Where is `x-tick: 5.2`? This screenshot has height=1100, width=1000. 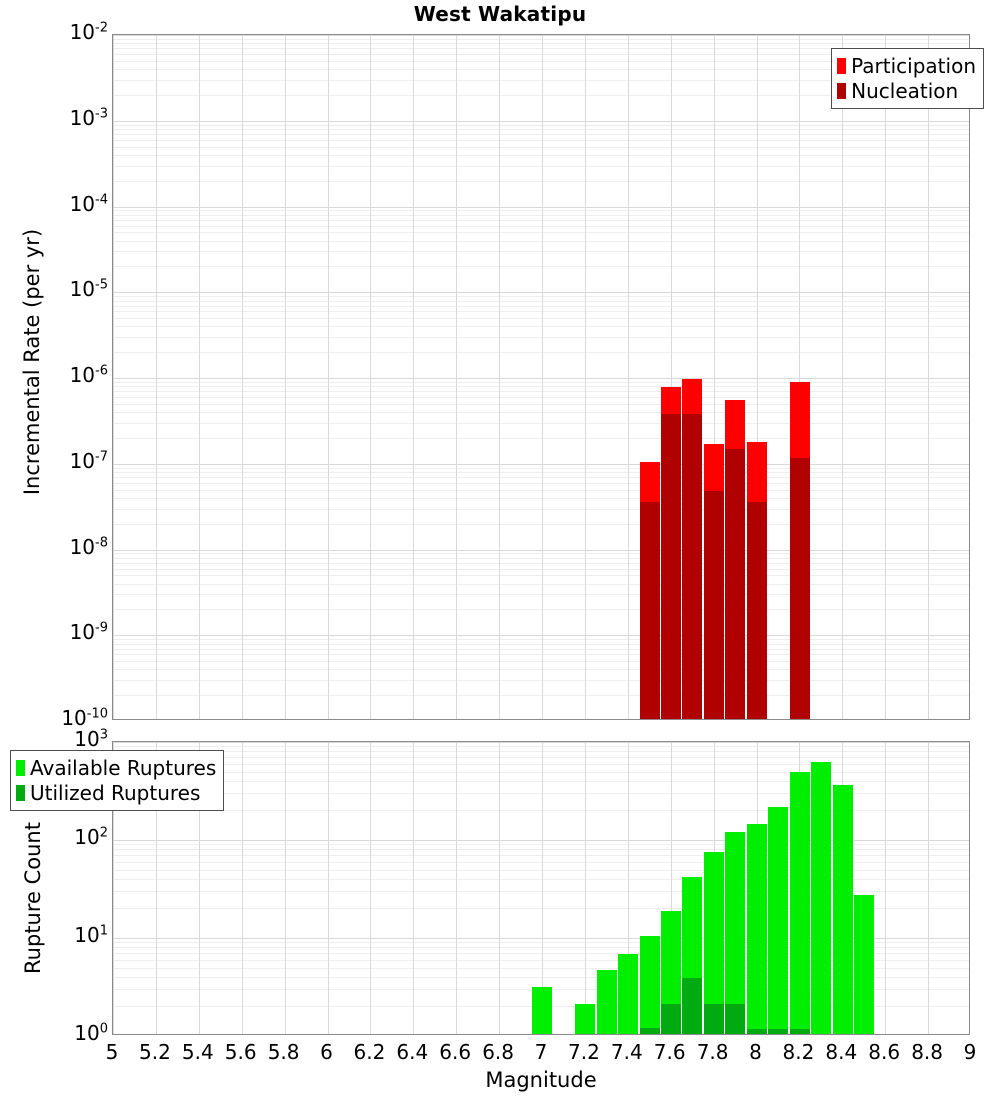 x-tick: 5.2 is located at coordinates (154, 1052).